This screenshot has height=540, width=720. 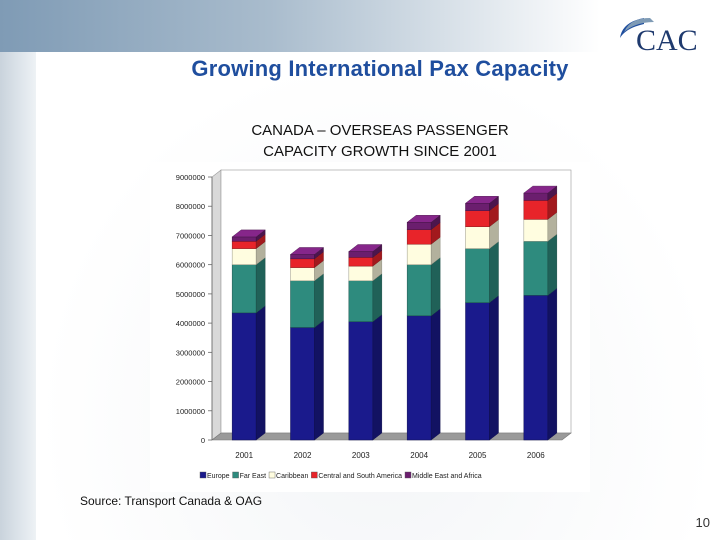 What do you see at coordinates (190, 411) in the screenshot?
I see `y-tick-label: 1000000` at bounding box center [190, 411].